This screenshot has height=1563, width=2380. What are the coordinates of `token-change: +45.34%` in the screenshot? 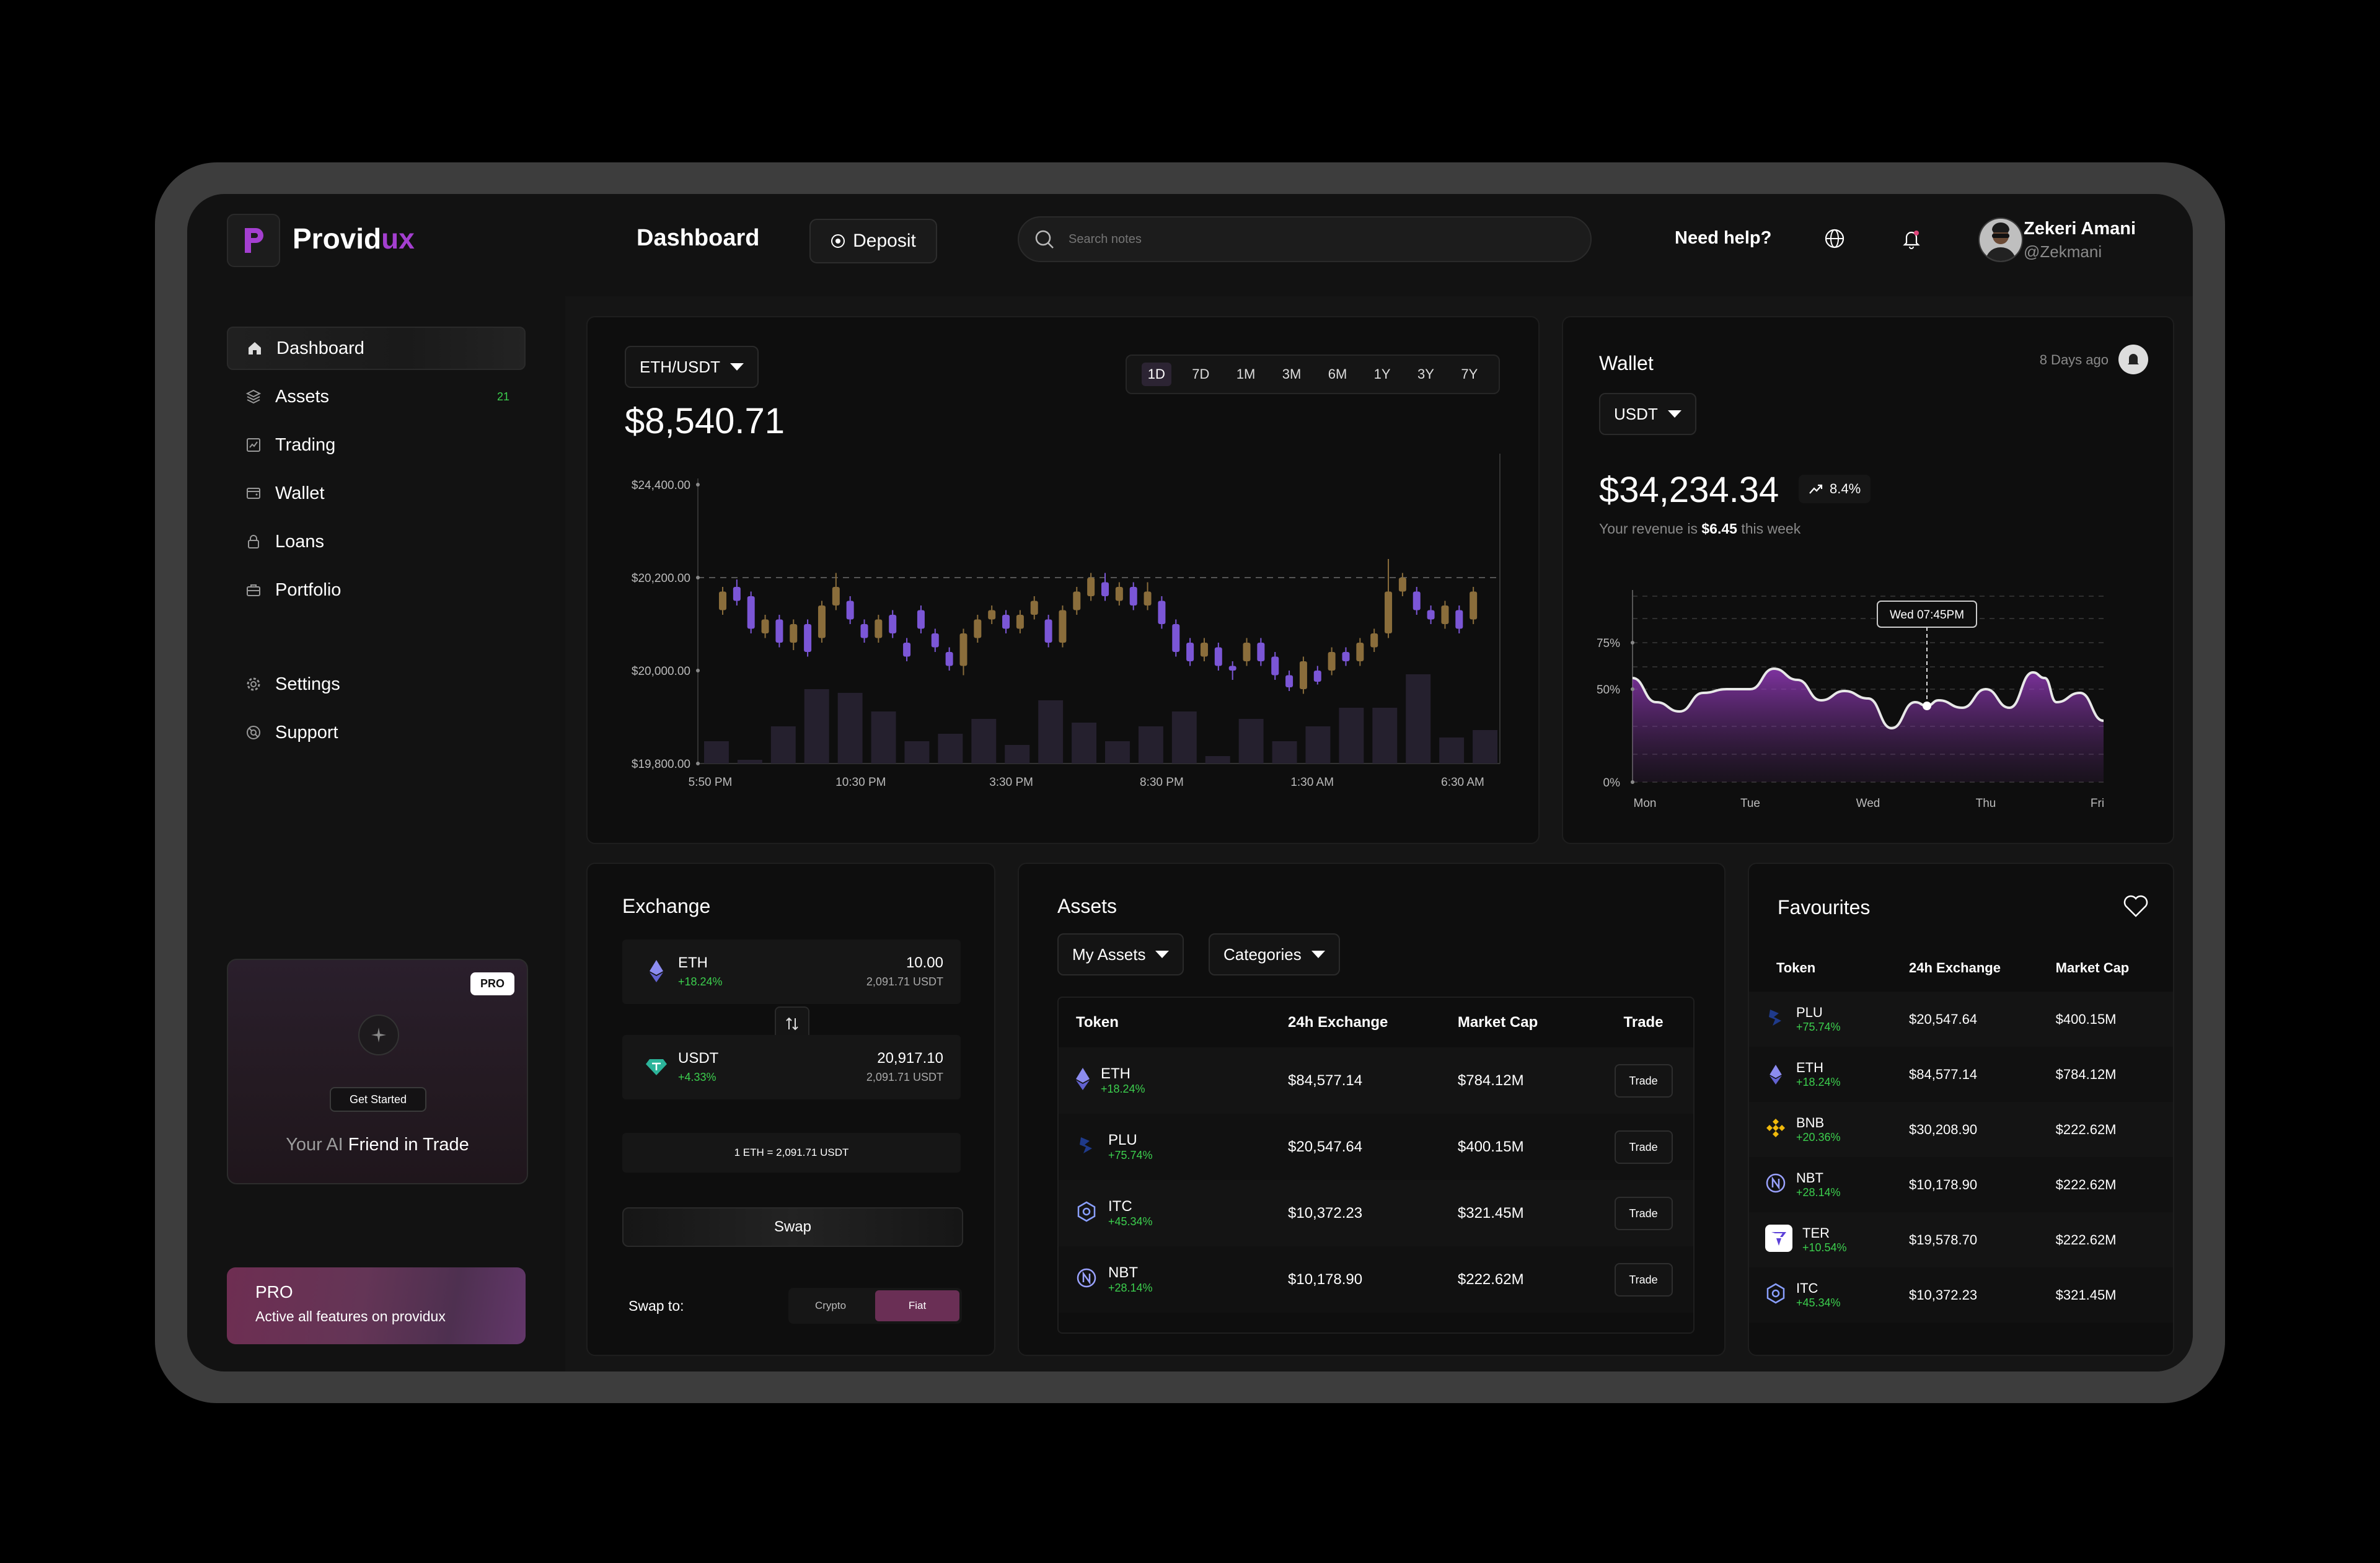 It's located at (1818, 1303).